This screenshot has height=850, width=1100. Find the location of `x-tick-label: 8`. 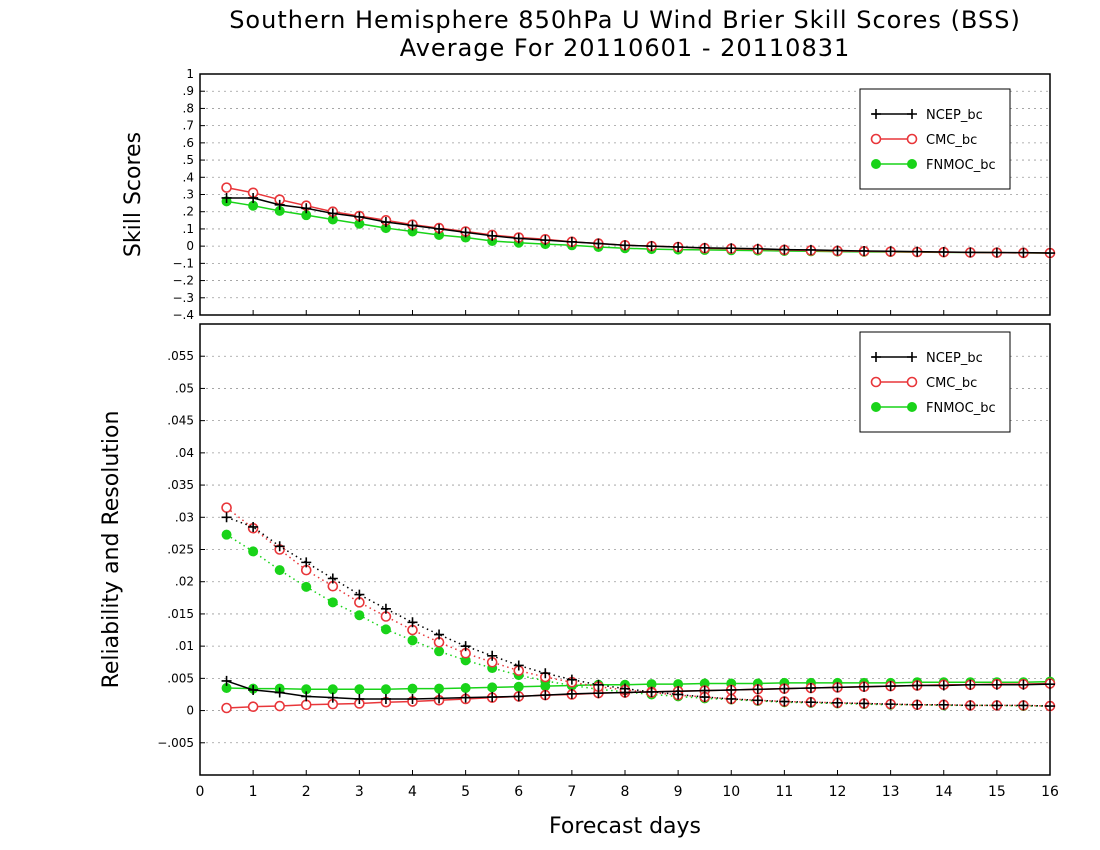

x-tick-label: 8 is located at coordinates (625, 792).